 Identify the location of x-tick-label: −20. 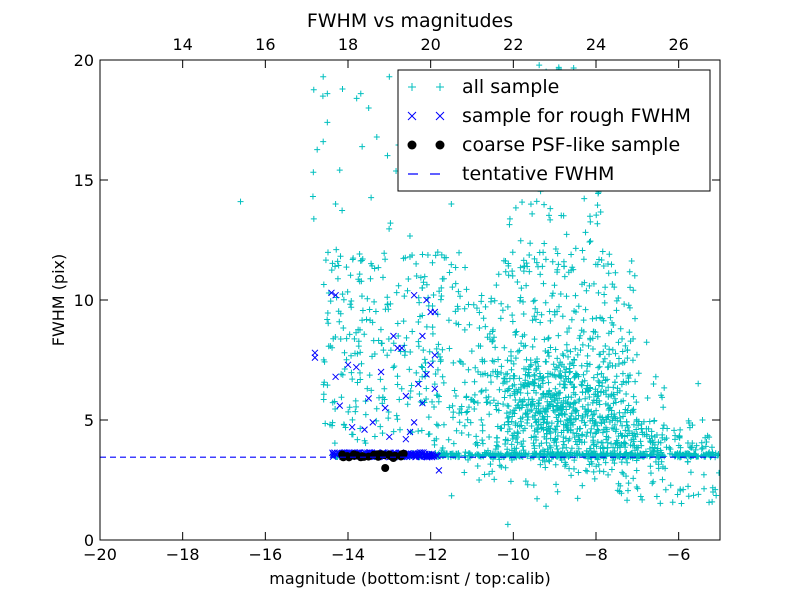
(100, 554).